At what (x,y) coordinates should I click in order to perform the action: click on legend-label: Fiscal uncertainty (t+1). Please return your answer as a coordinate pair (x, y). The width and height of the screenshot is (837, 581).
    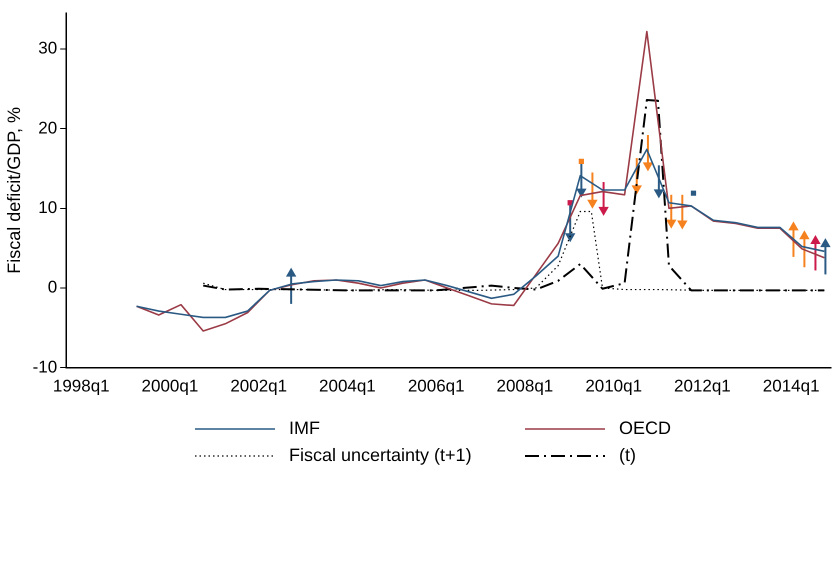
    Looking at the image, I should click on (380, 455).